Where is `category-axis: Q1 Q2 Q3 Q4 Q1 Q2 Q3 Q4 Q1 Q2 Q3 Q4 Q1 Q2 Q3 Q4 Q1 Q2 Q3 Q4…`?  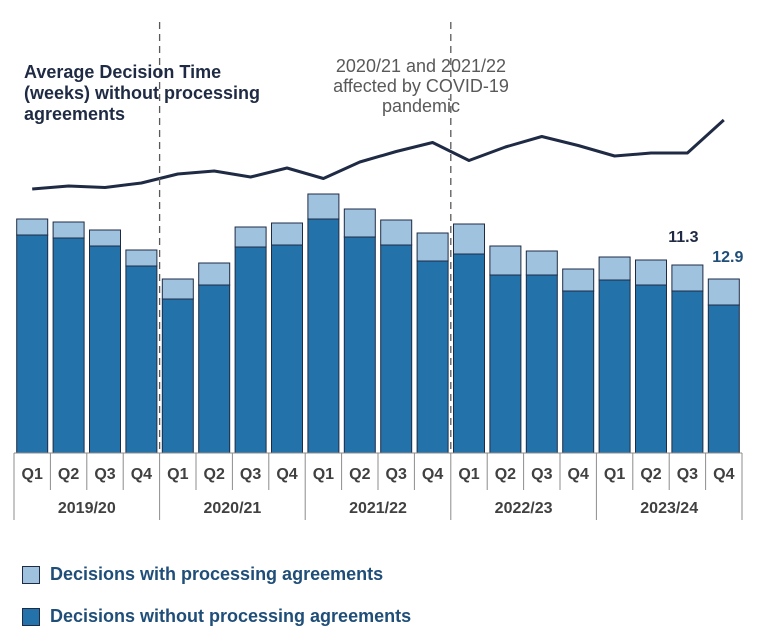
category-axis: Q1 Q2 Q3 Q4 Q1 Q2 Q3 Q4 Q1 Q2 Q3 Q4 Q1 Q2 Q3 Q4 Q1 Q2 Q3 Q4… is located at coordinates (378, 486).